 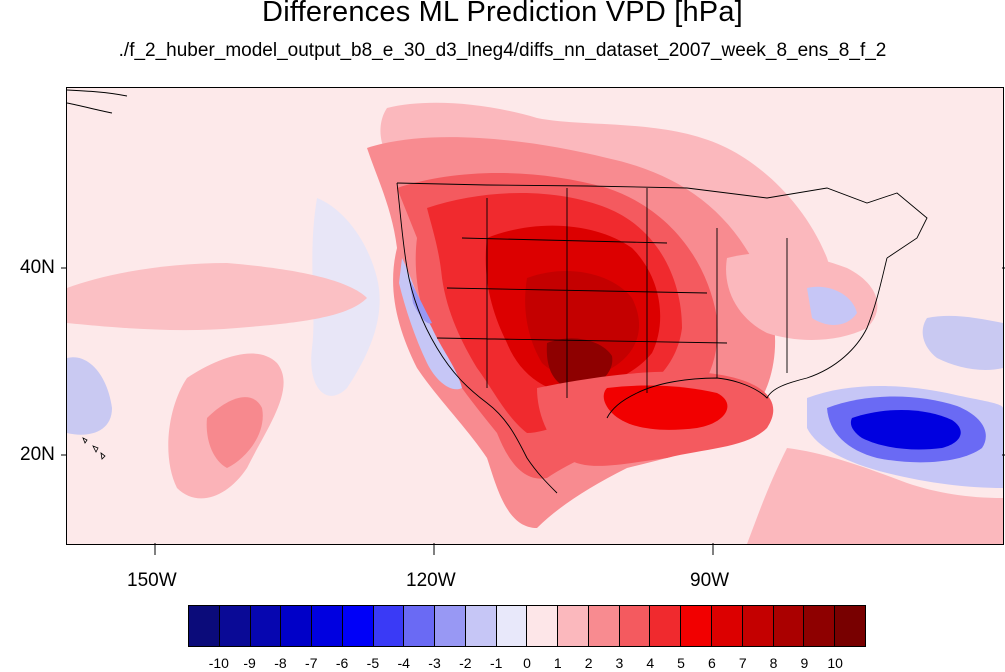 I want to click on lon-label-120w: 120W, so click(x=431, y=580).